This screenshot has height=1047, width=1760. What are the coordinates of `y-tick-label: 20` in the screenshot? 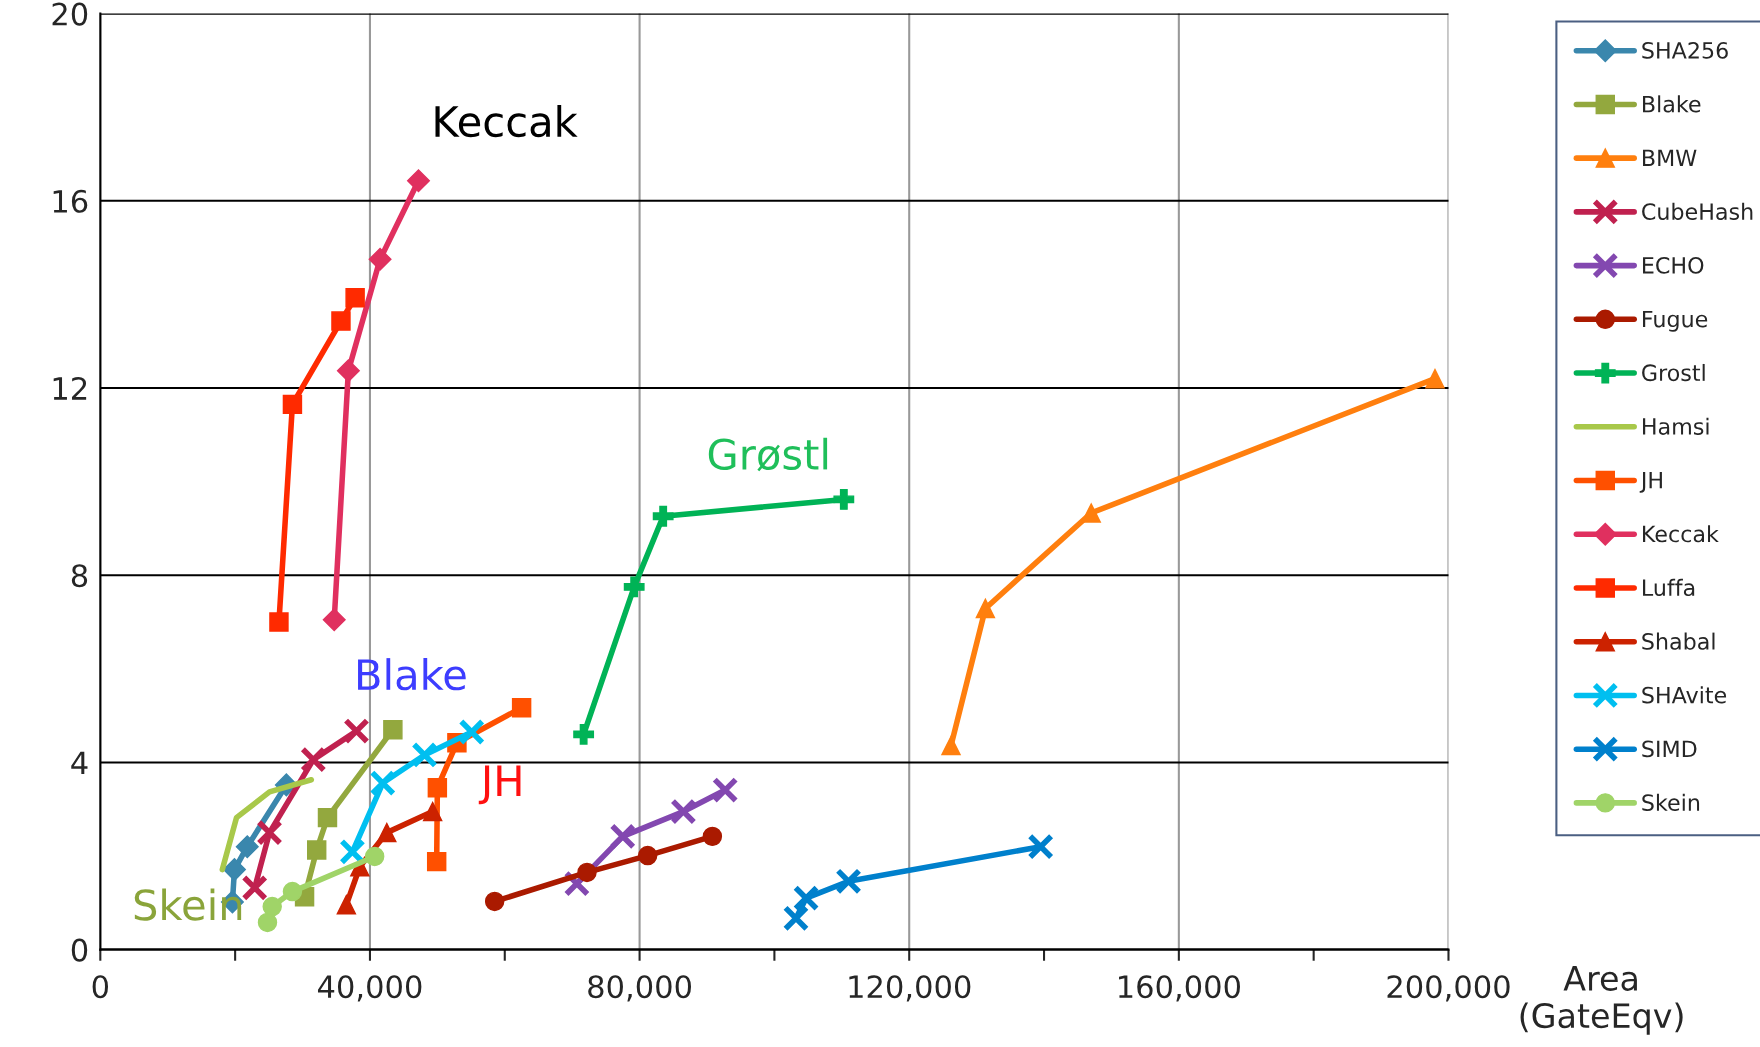 It's located at (70, 14).